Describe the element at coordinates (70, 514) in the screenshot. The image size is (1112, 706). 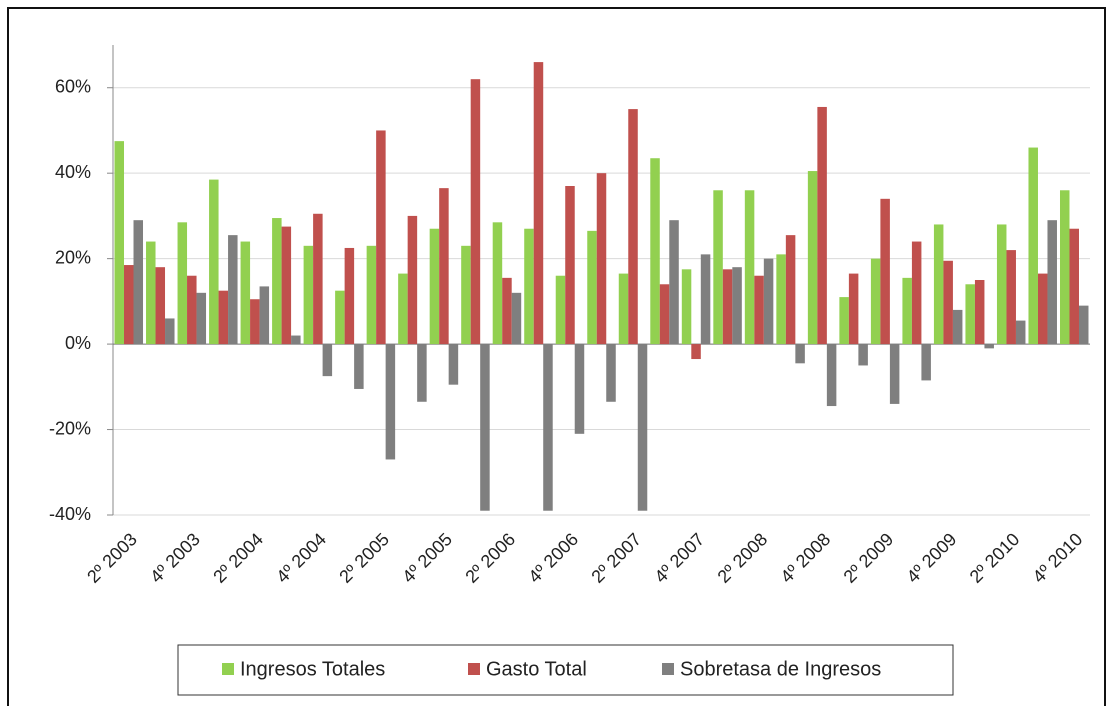
I see `y-tick-label: -40%` at that location.